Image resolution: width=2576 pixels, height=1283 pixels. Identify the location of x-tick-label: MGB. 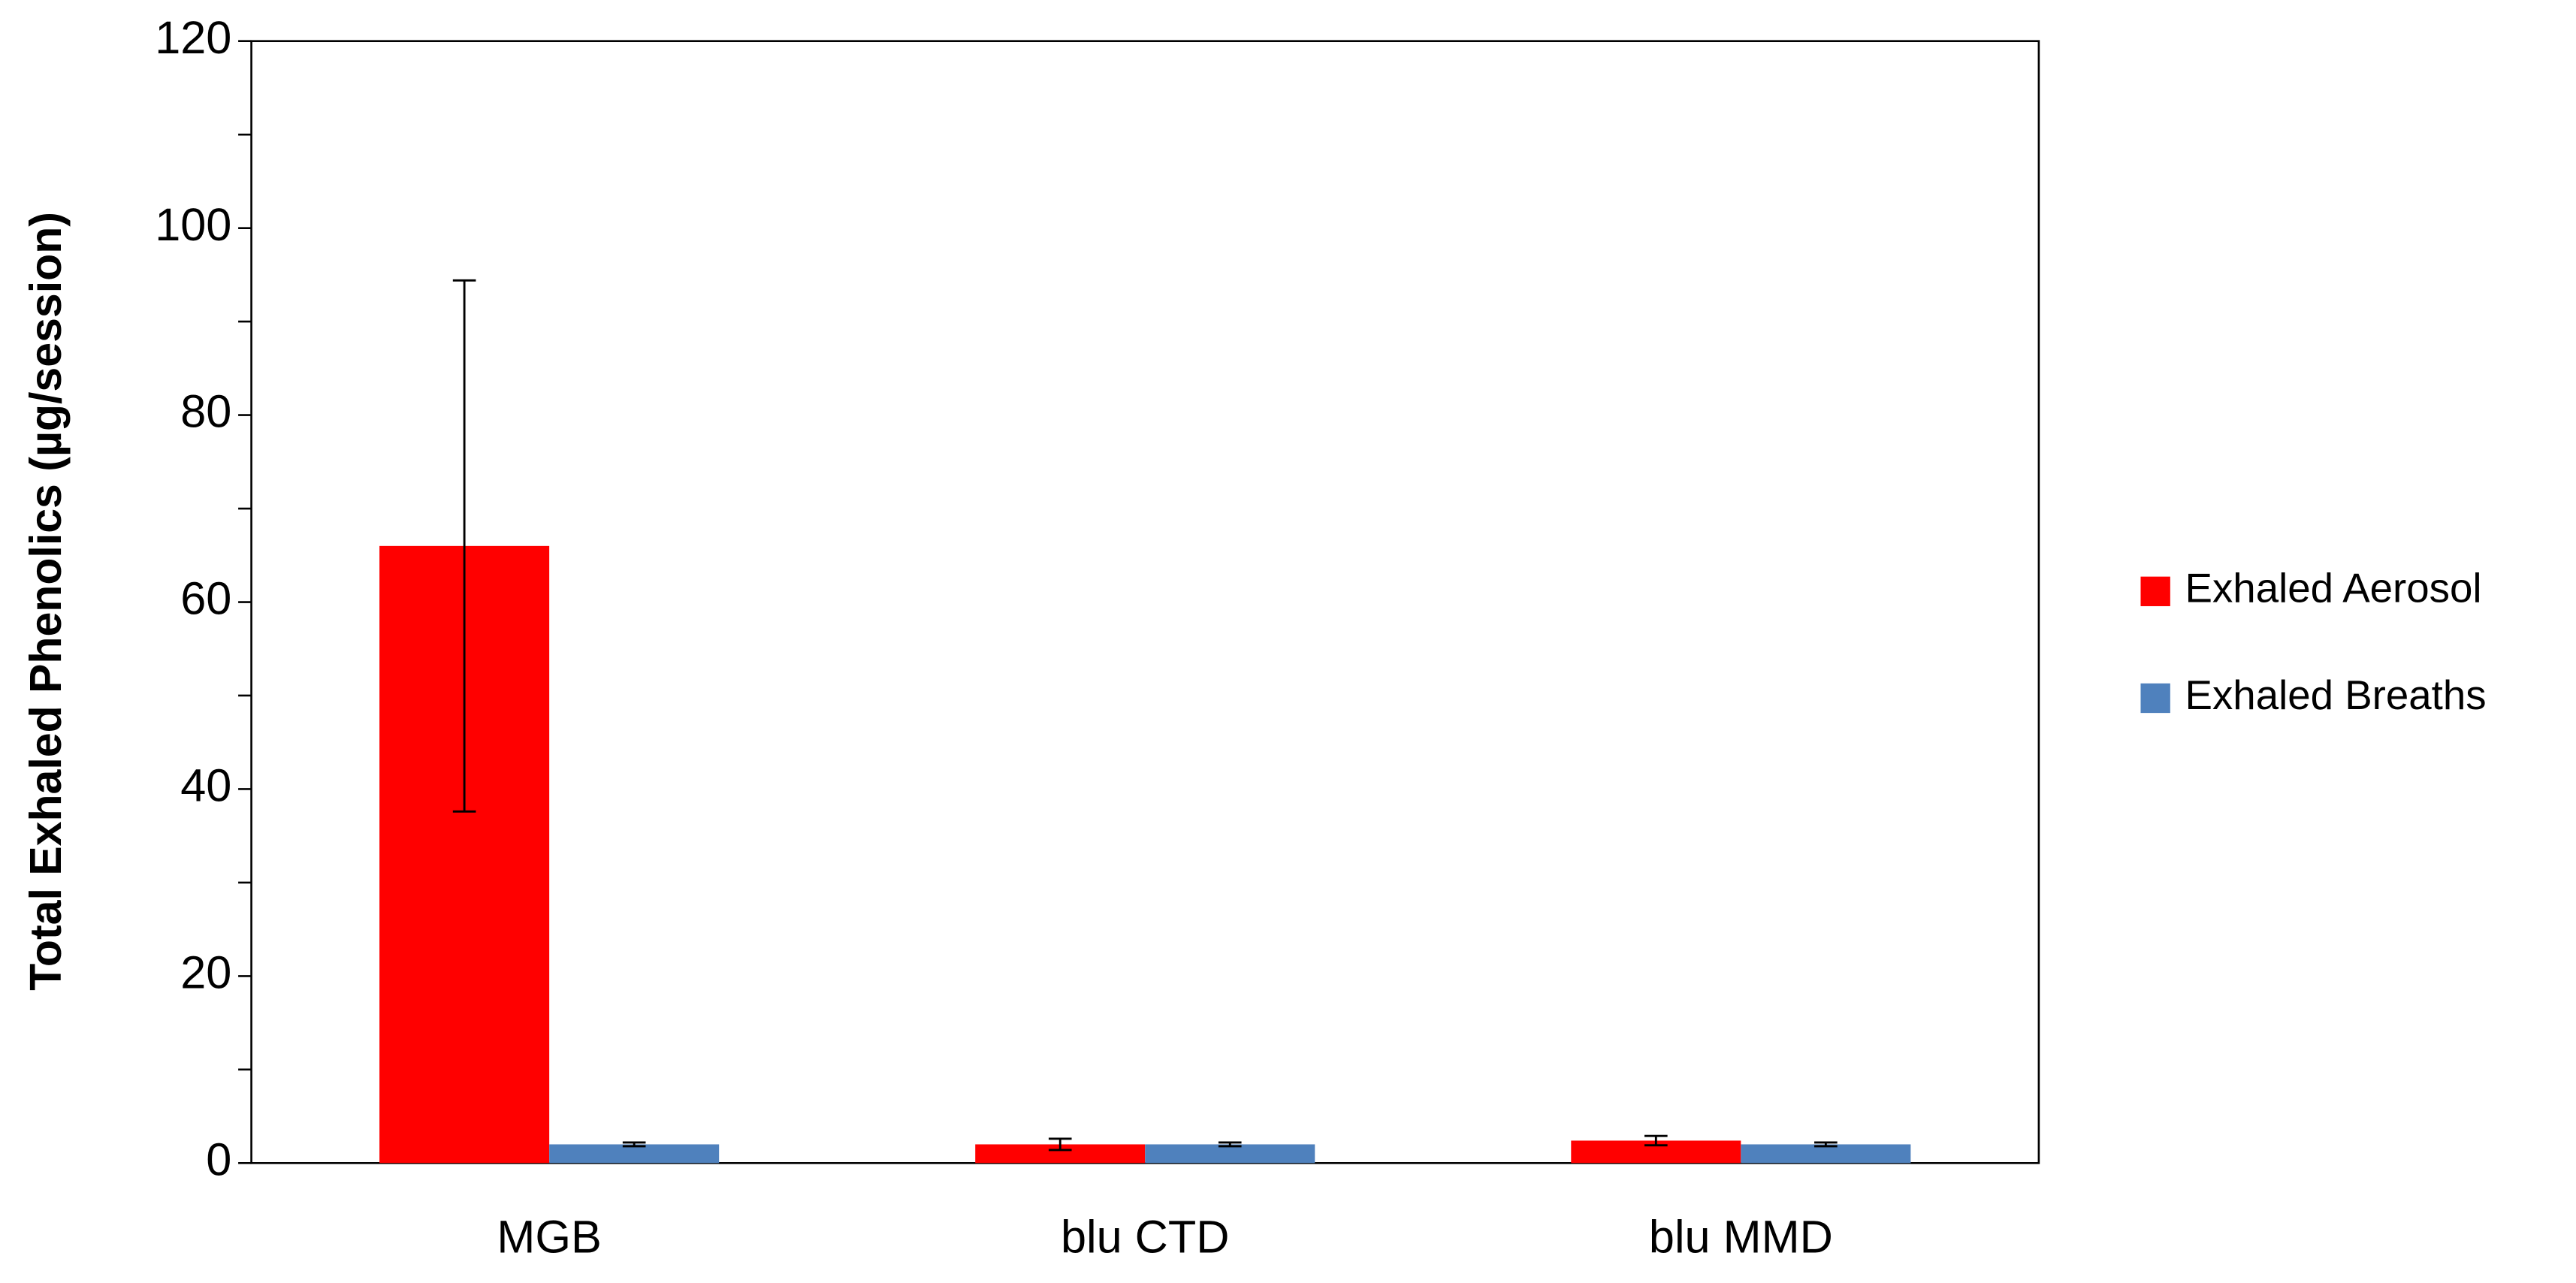
(549, 1236).